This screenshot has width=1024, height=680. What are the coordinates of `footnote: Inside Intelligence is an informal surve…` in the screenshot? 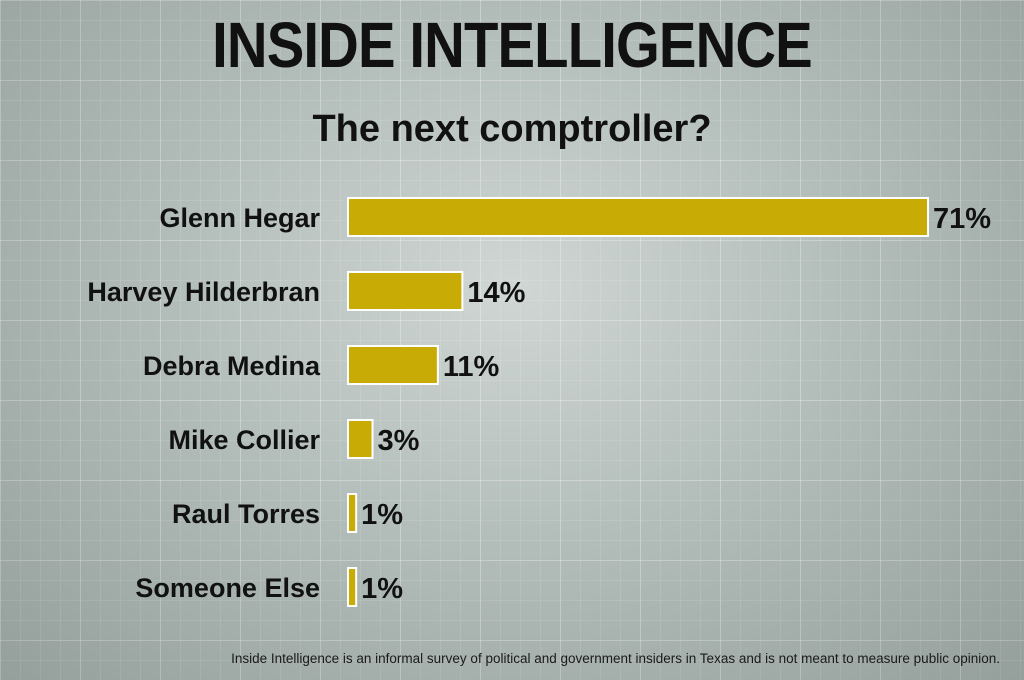 It's located at (615, 658).